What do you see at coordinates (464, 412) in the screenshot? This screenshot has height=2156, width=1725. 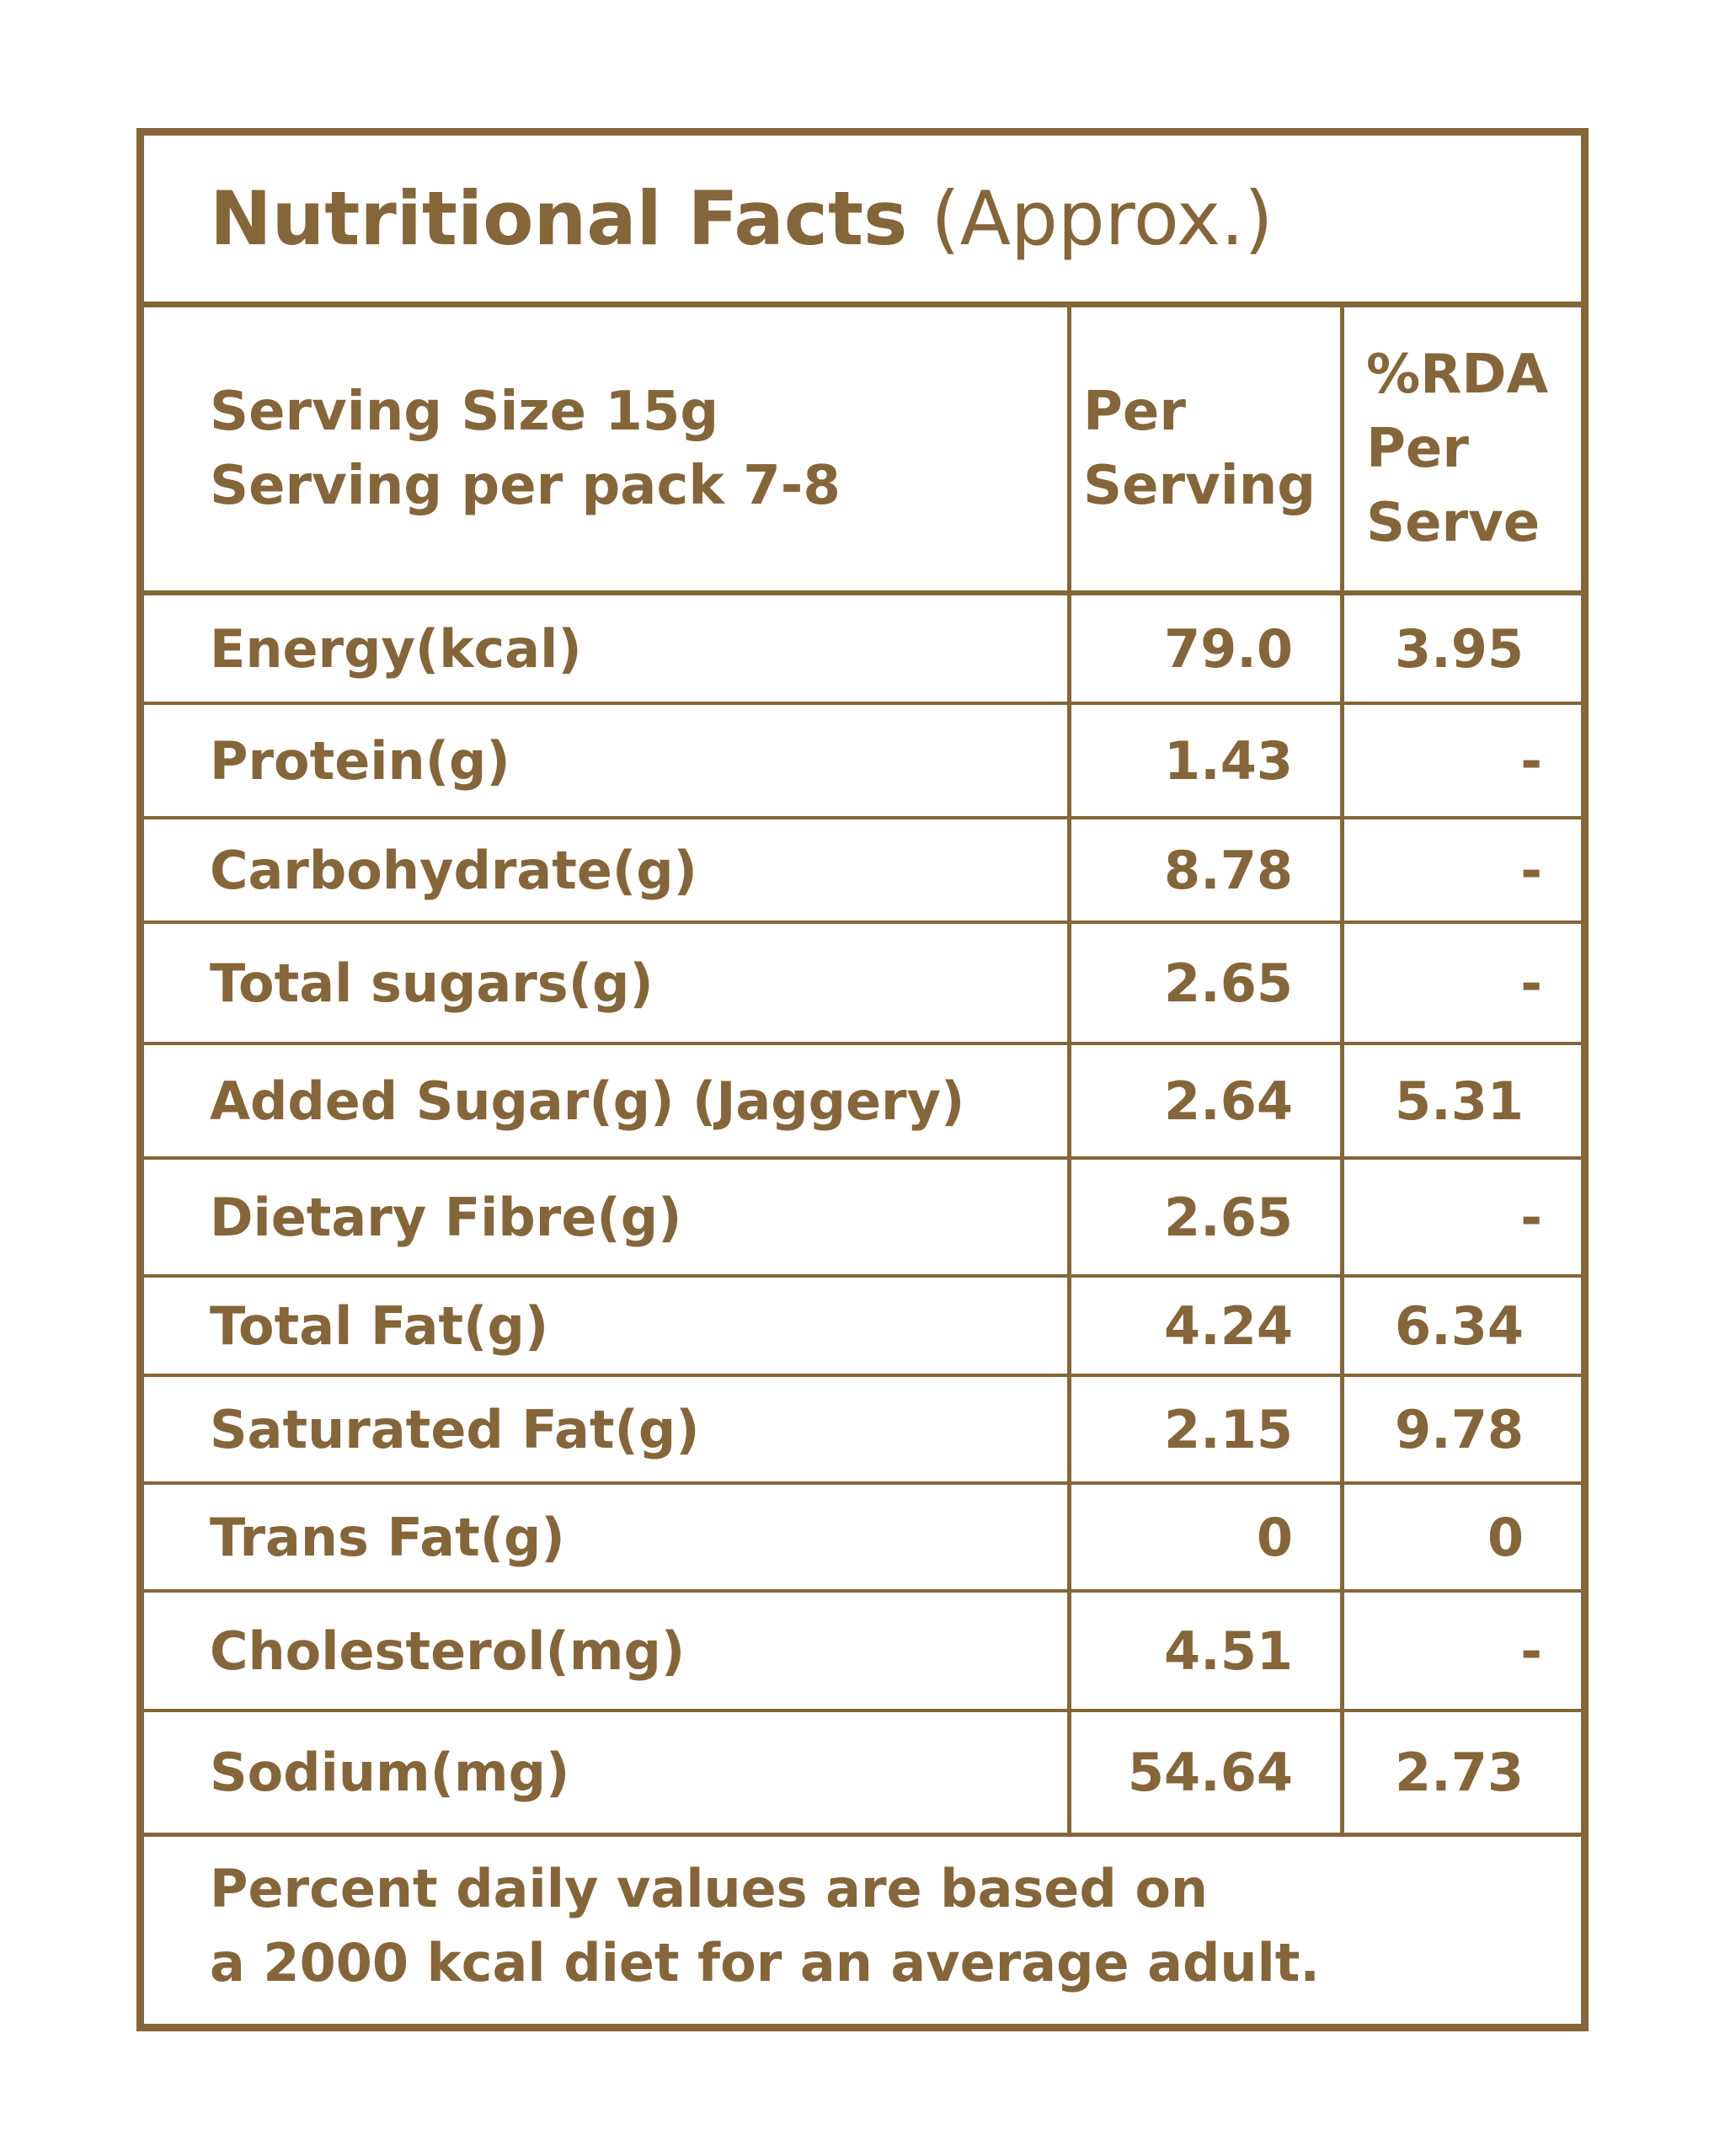 I see `serving-size: Serving Size 15g` at bounding box center [464, 412].